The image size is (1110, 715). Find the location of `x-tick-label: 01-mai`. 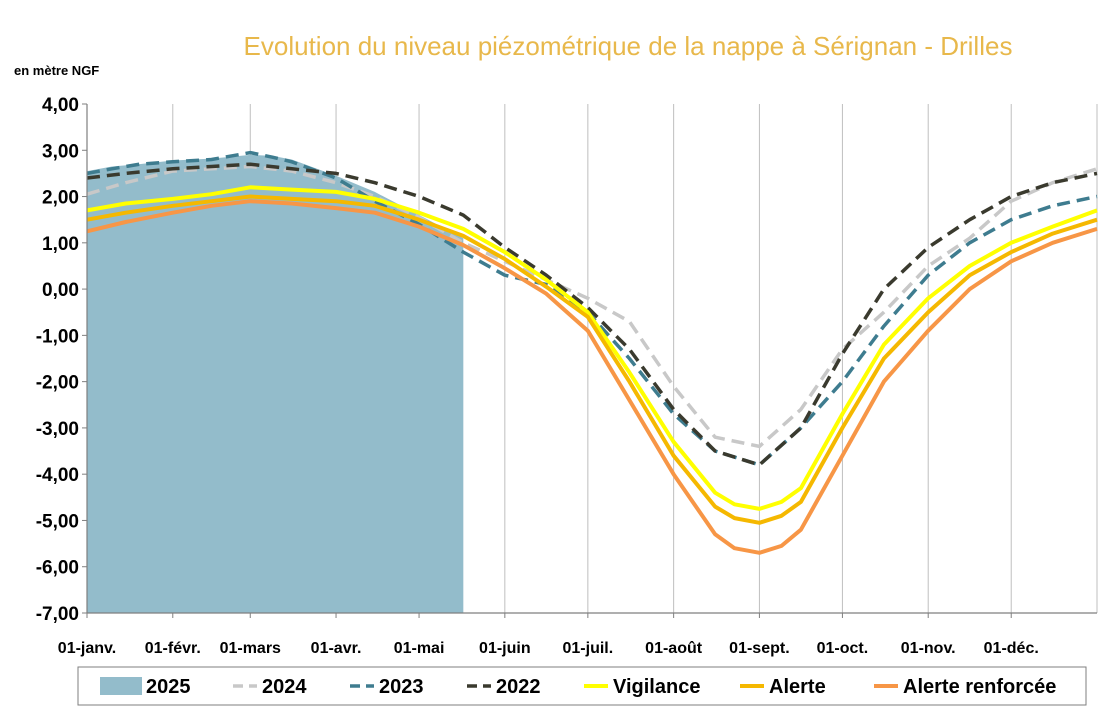

x-tick-label: 01-mai is located at coordinates (419, 648).